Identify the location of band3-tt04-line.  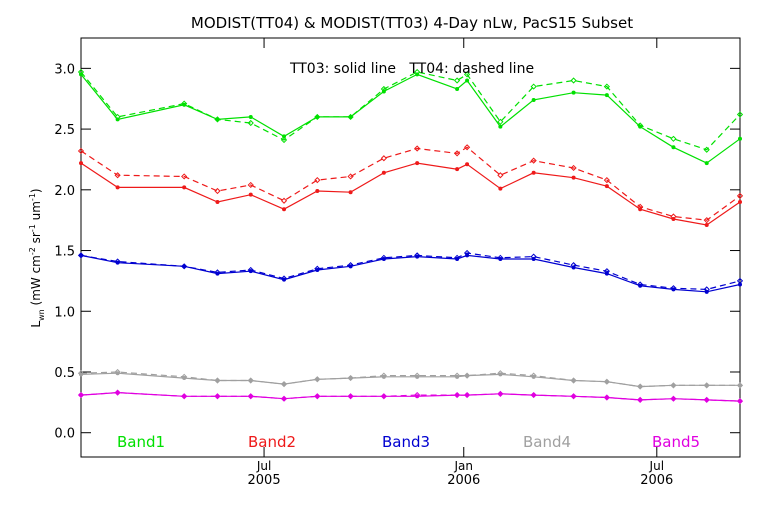
(410, 271).